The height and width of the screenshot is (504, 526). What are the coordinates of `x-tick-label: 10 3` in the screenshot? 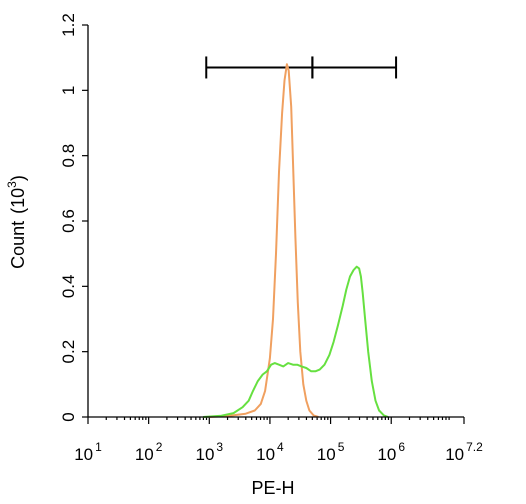 It's located at (209, 452).